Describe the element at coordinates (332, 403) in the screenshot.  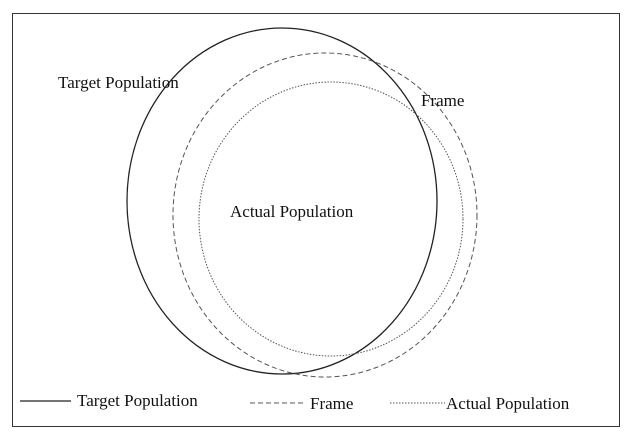
I see `legend-frame-label: Frame` at that location.